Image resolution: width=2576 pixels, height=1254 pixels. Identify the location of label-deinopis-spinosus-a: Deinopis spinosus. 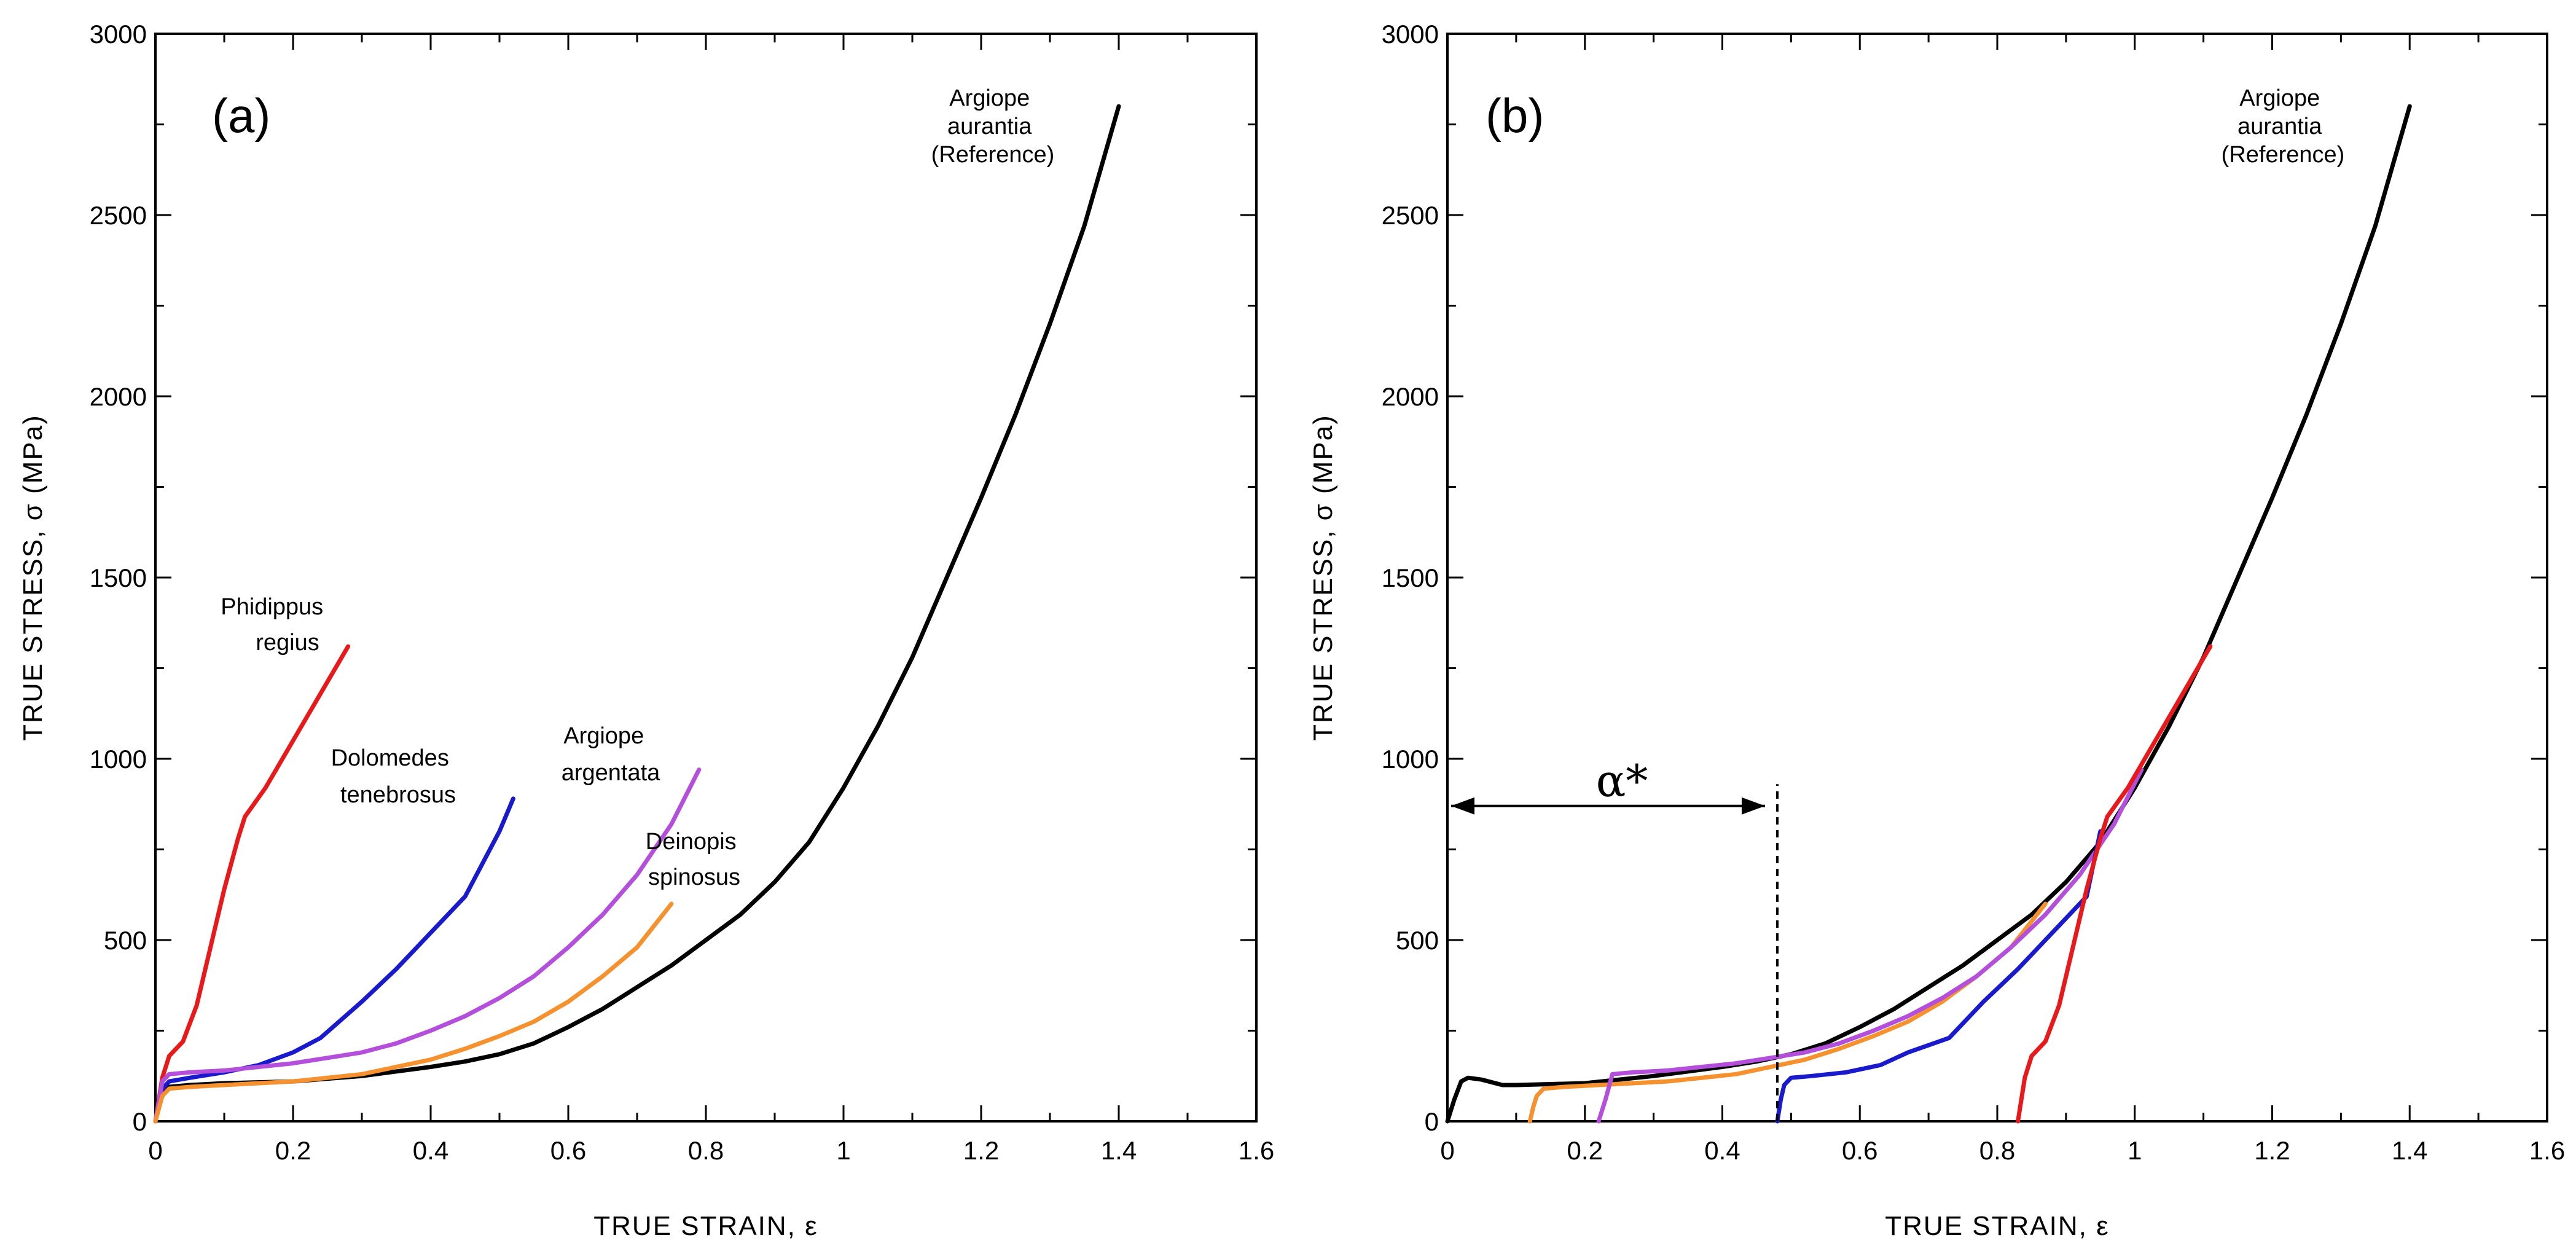
(694, 860).